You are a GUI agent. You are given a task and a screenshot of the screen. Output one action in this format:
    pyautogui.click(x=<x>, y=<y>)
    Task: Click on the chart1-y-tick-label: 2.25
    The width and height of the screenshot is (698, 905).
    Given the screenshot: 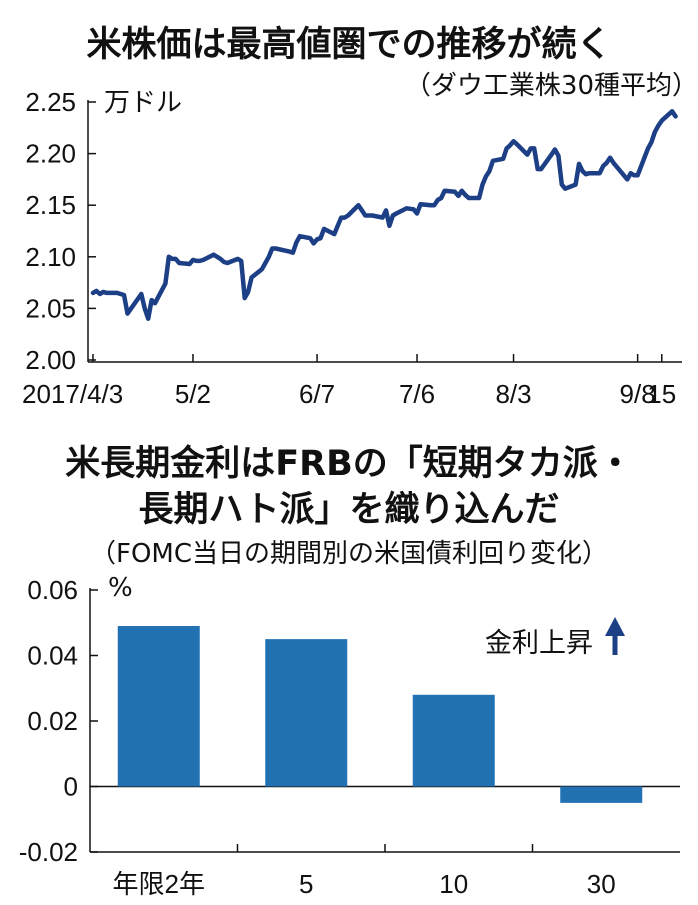 What is the action you would take?
    pyautogui.click(x=50, y=102)
    